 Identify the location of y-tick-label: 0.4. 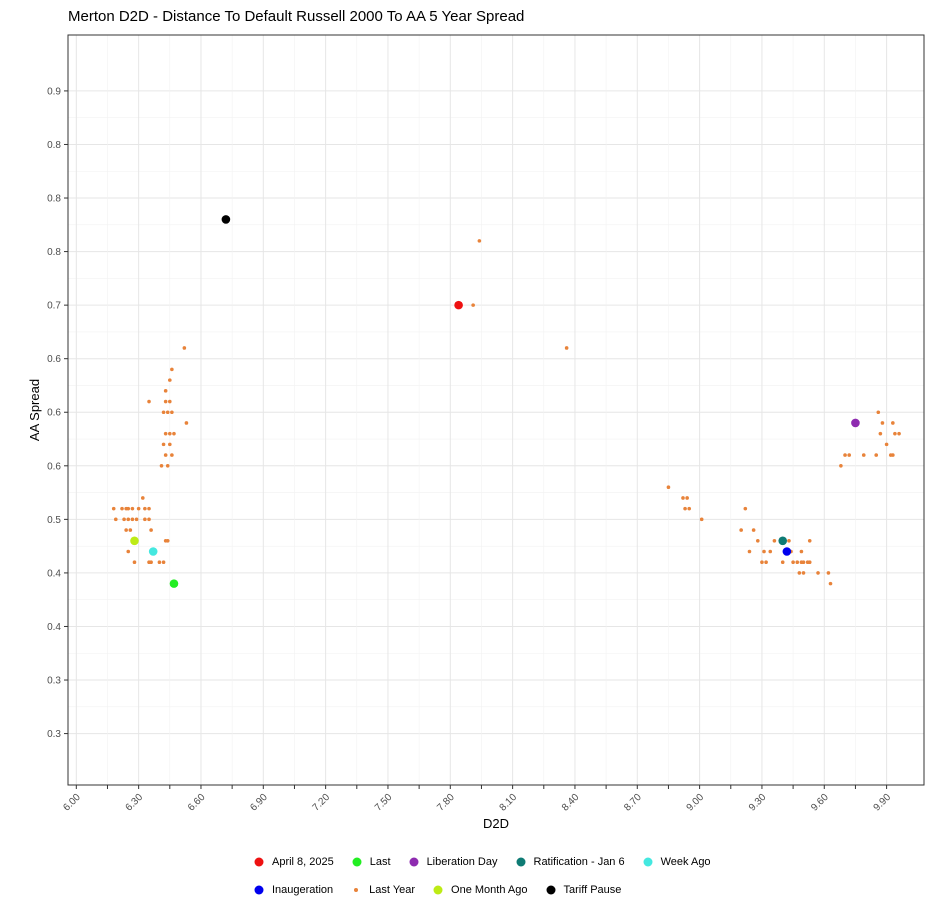
(54, 627).